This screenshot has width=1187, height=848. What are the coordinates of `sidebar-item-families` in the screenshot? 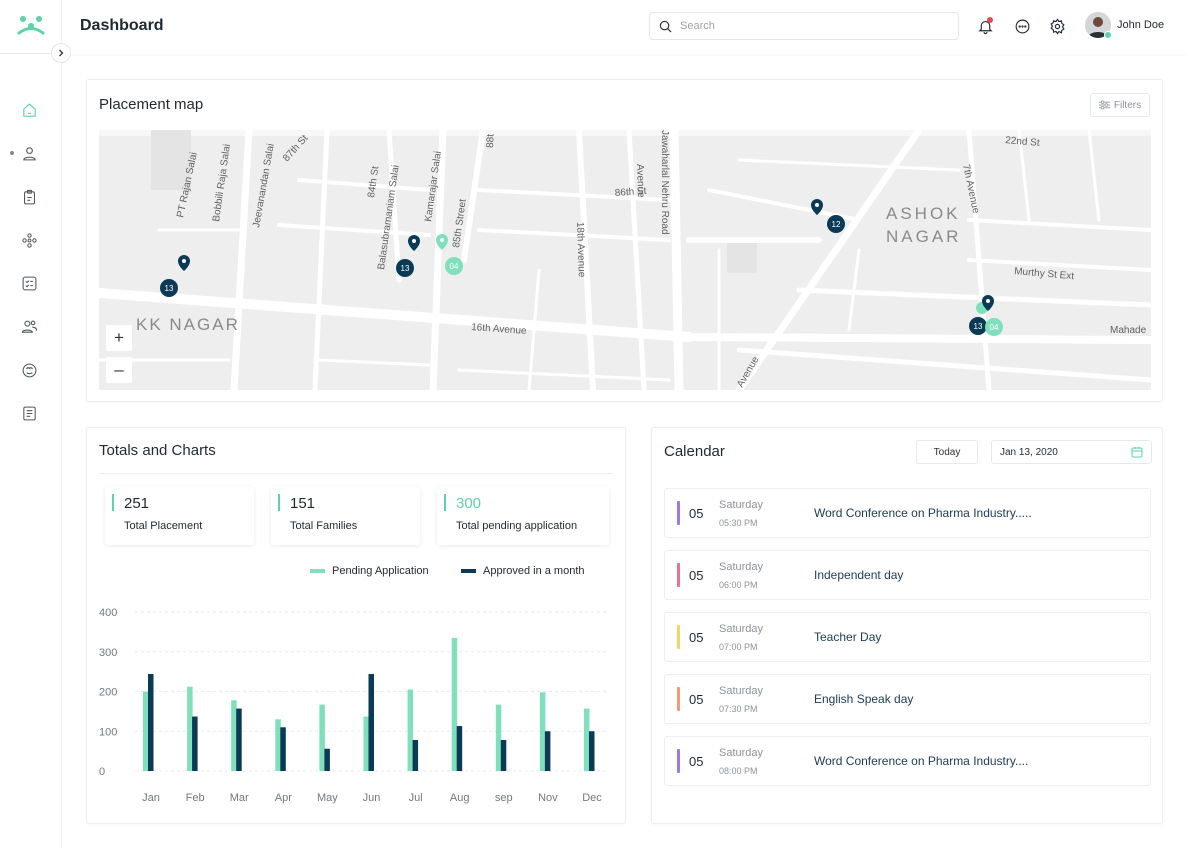 It's located at (29, 326).